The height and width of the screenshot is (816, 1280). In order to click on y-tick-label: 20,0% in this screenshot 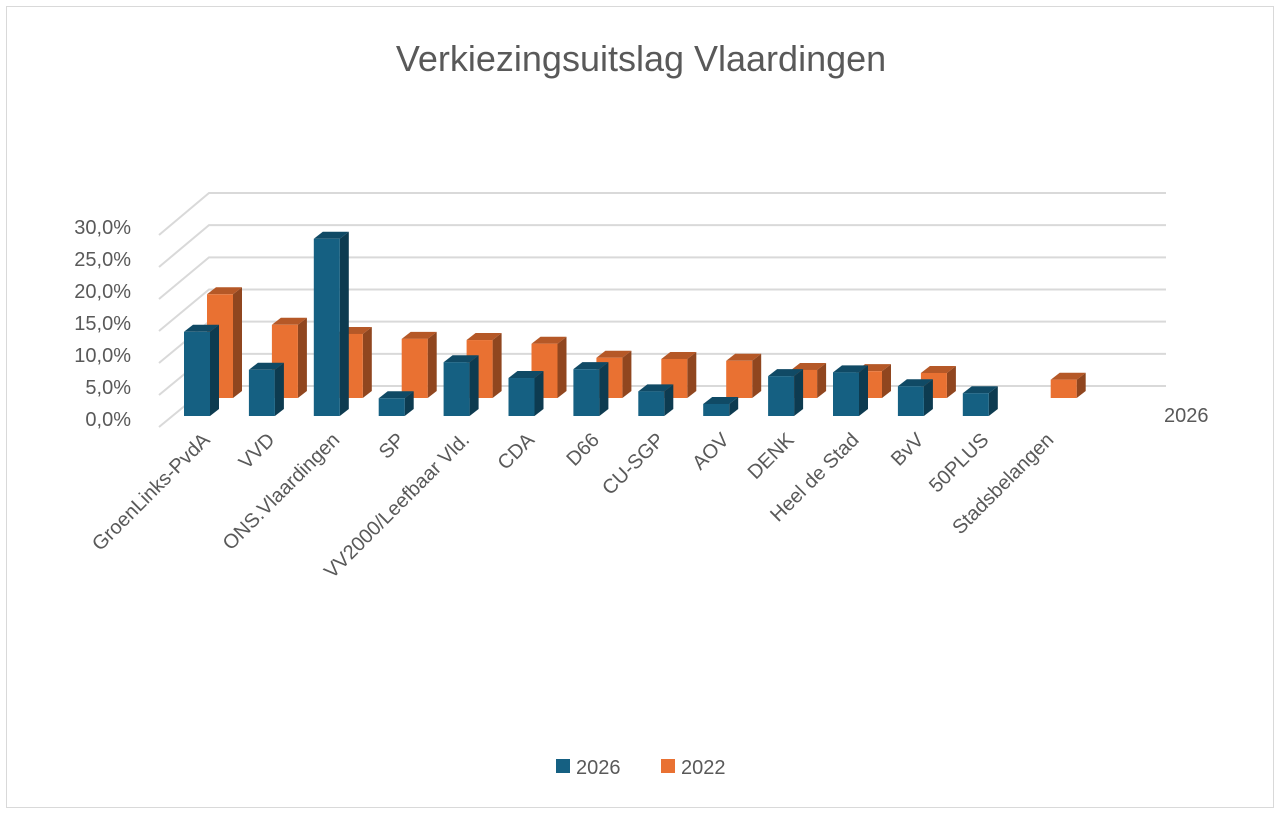, I will do `click(102, 292)`.